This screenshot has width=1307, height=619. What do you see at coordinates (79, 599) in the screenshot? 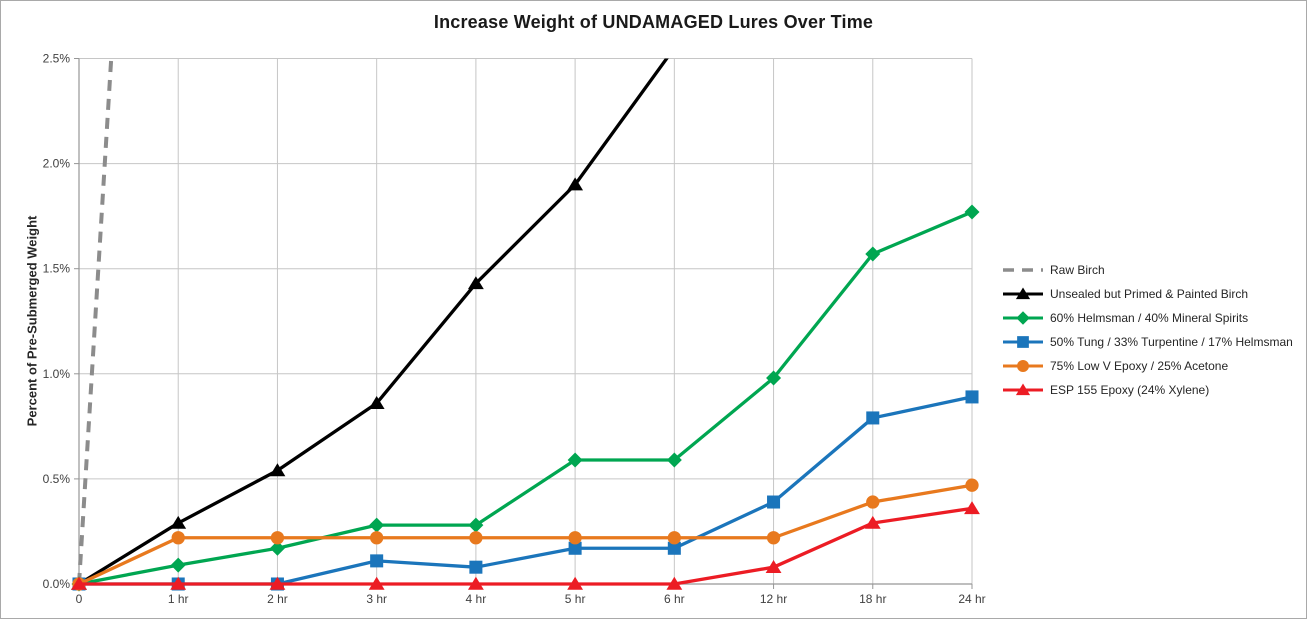
I see `x-tick-label: 0` at bounding box center [79, 599].